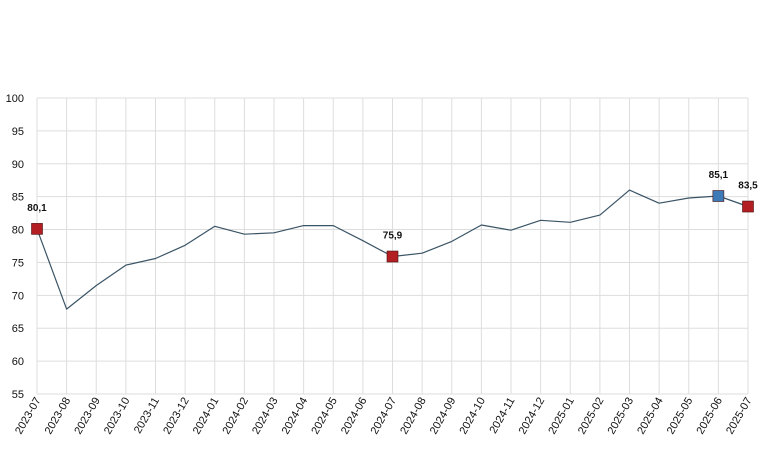 The width and height of the screenshot is (760, 450). What do you see at coordinates (621, 416) in the screenshot?
I see `x-tick-label: 2025-03` at bounding box center [621, 416].